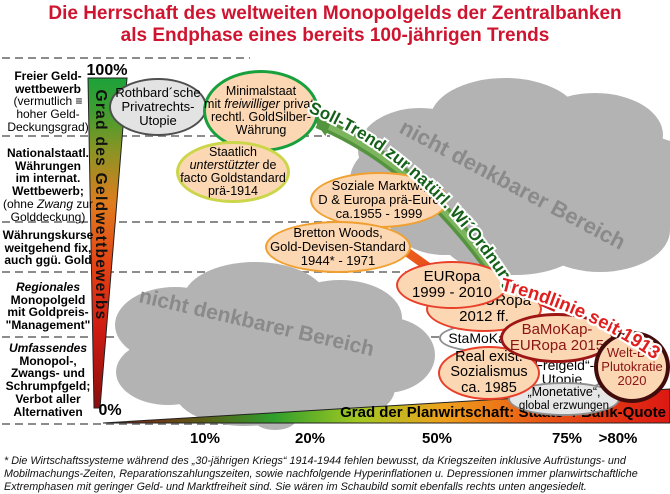  Describe the element at coordinates (452, 285) in the screenshot. I see `node-europa-1999-2010: EURopa 1999 - 2010` at that location.